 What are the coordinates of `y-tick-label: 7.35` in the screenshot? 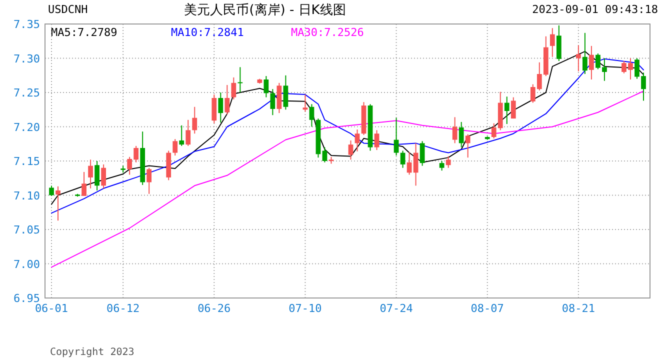 It's located at (27, 24).